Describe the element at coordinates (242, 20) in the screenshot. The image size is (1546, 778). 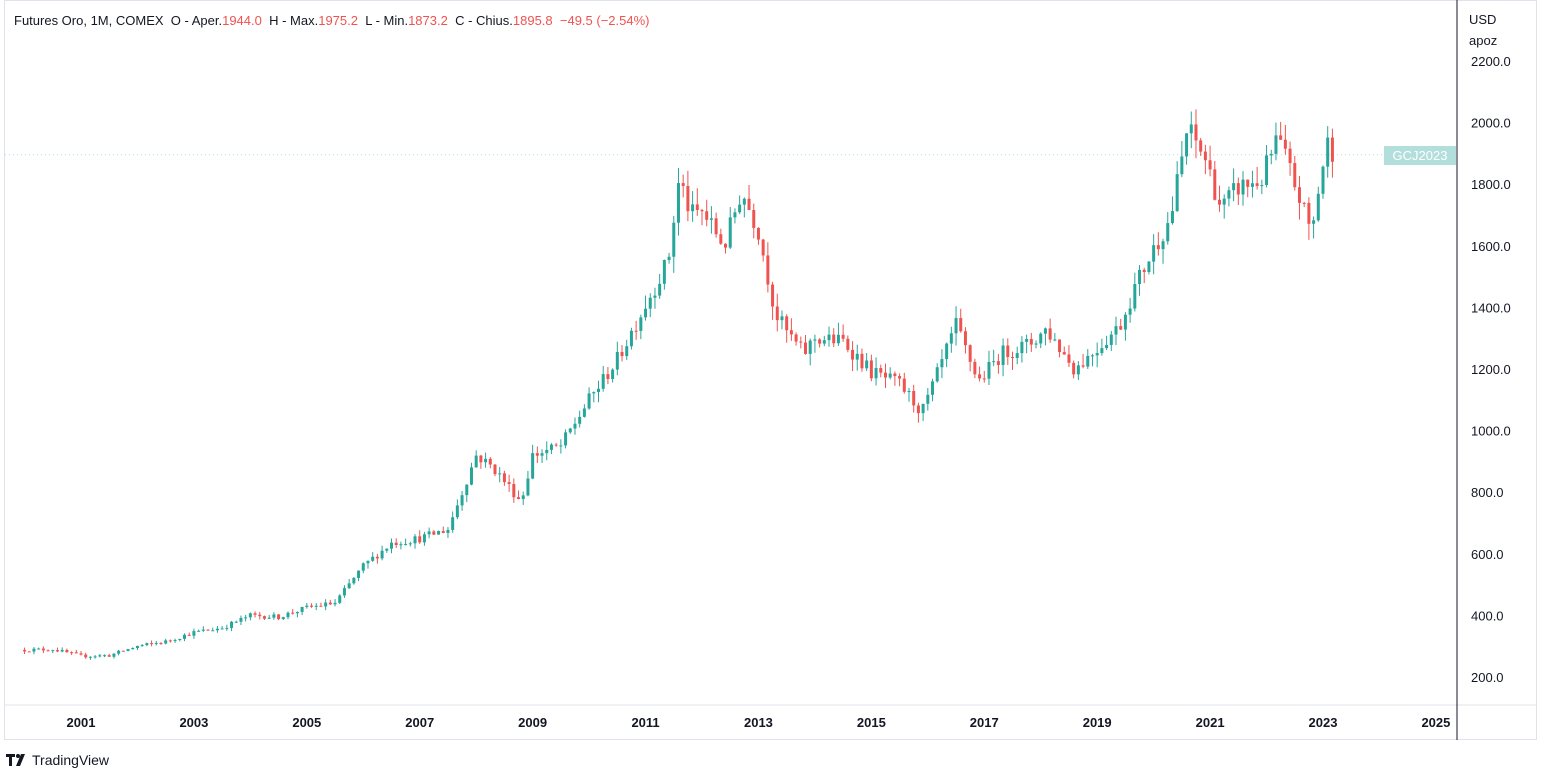
I see `open-value: 1944.0` at that location.